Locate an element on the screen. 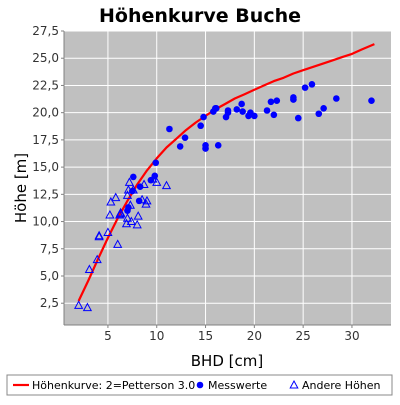  y-tick-label: 2,5 is located at coordinates (49, 303).